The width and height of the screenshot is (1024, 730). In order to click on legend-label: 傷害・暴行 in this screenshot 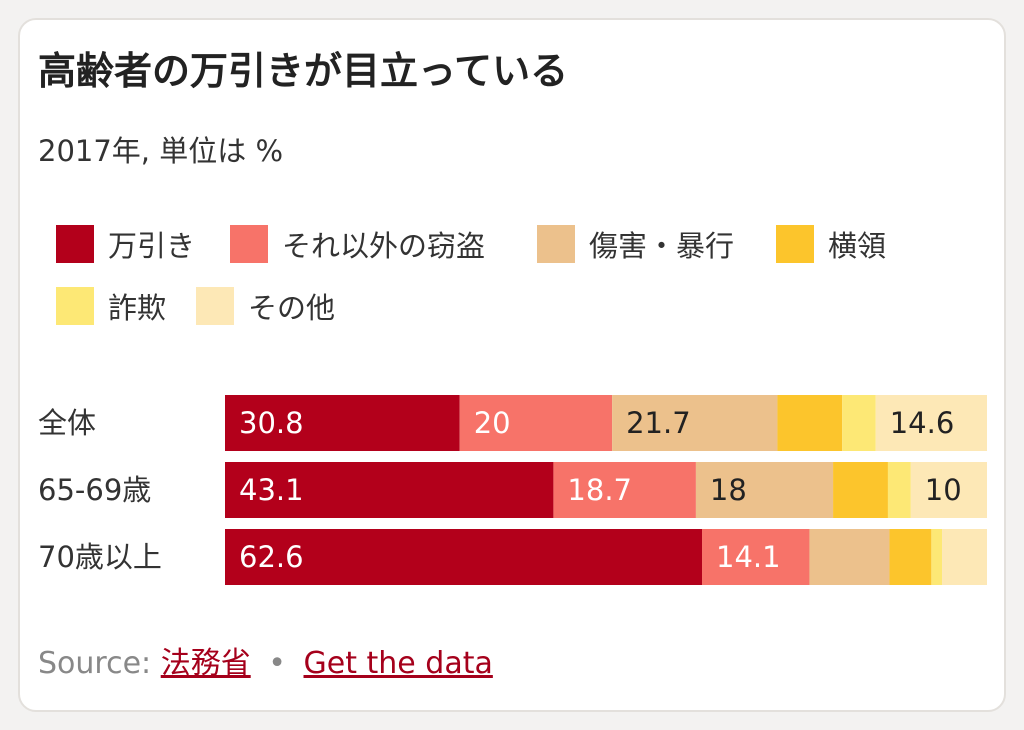, I will do `click(662, 246)`.